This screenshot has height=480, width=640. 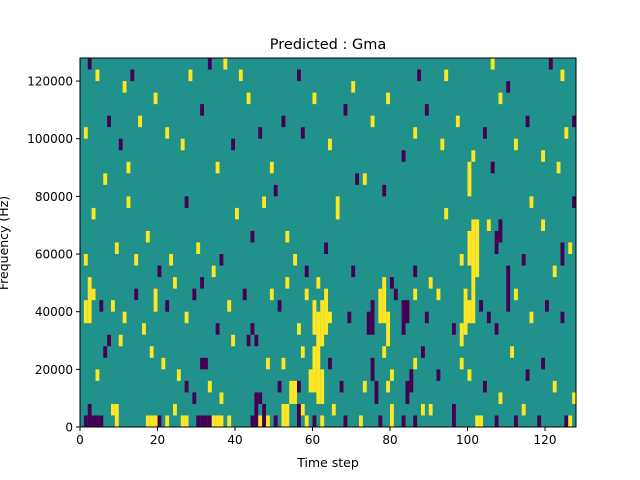 I want to click on y-tick-label: 40000, so click(x=54, y=312).